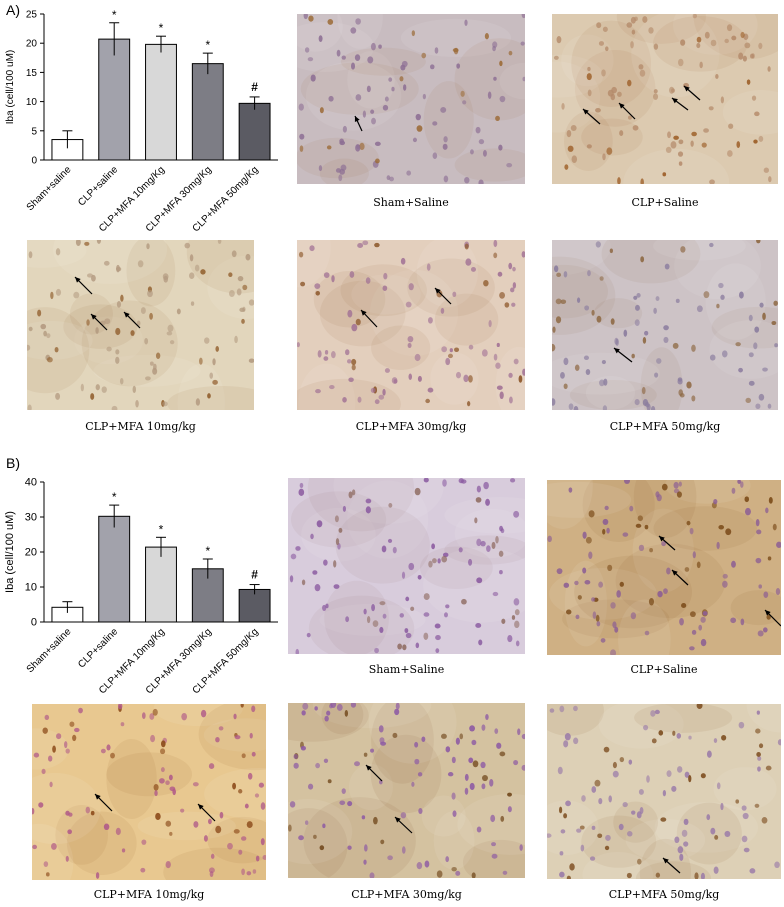 The height and width of the screenshot is (907, 784). I want to click on arrow-head, so click(398, 820).